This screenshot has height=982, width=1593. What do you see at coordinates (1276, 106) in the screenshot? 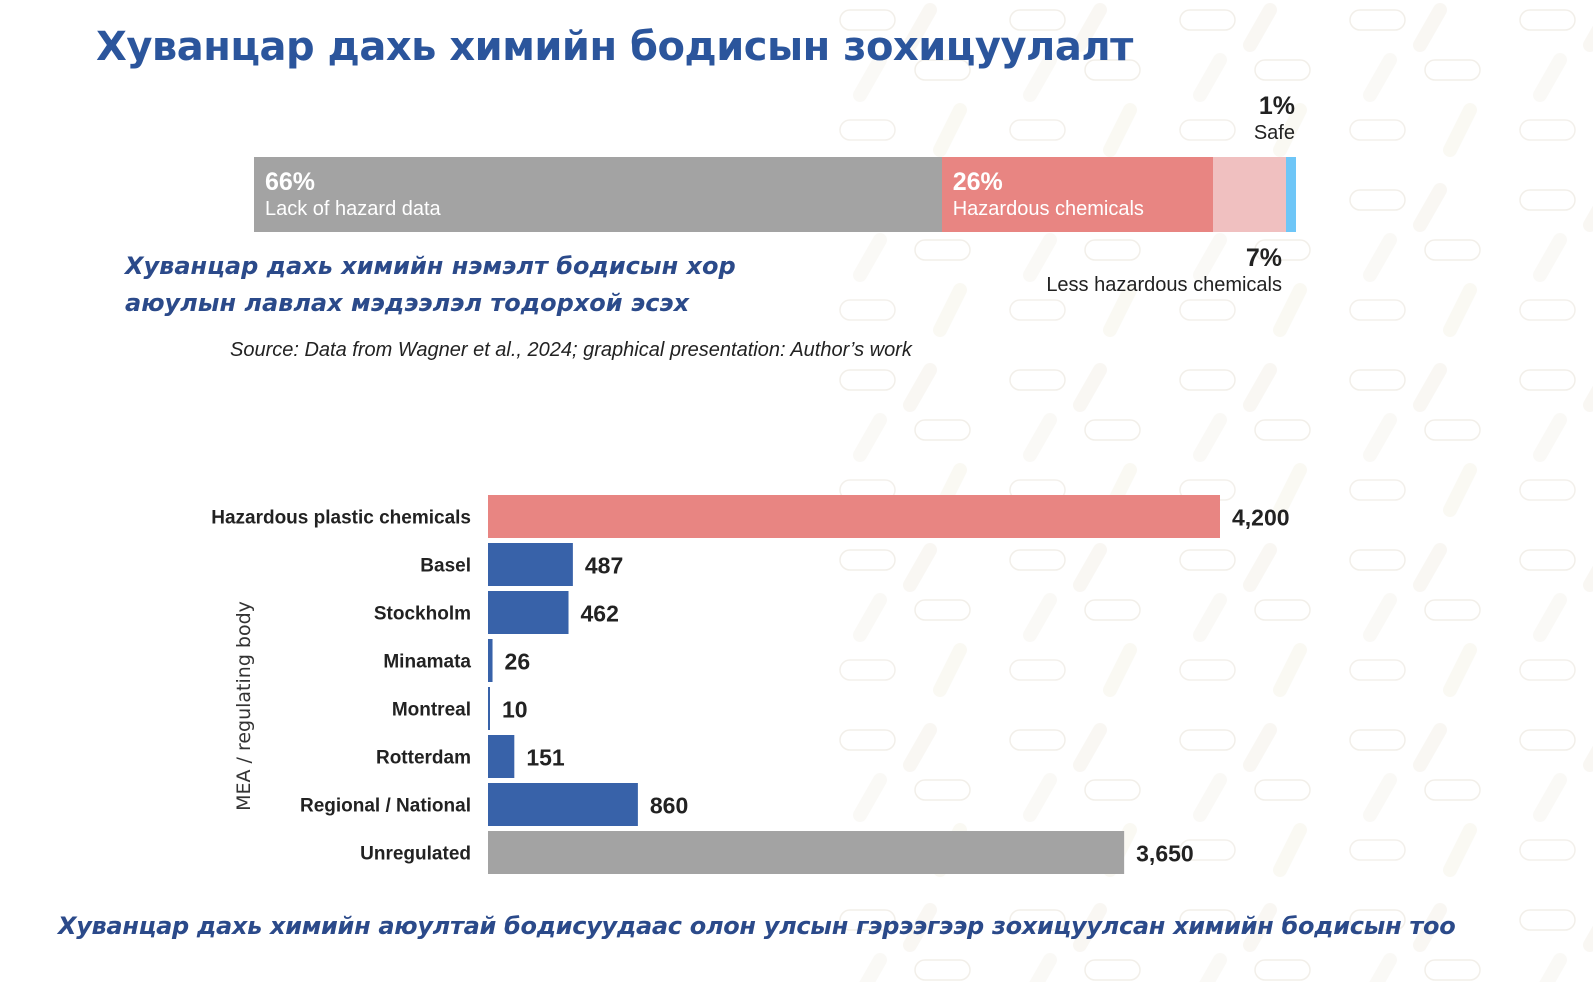
I see `safe-pct: 1%` at bounding box center [1276, 106].